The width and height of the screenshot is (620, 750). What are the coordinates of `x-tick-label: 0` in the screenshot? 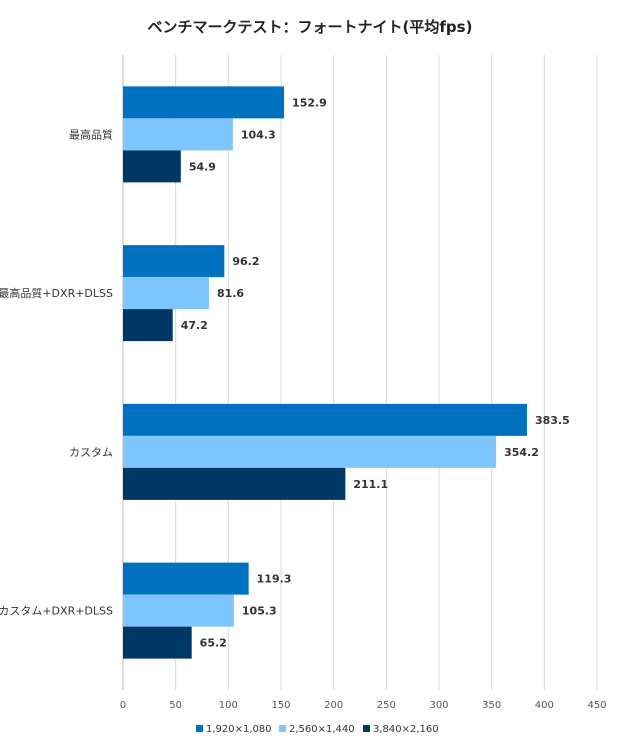 It's located at (123, 705).